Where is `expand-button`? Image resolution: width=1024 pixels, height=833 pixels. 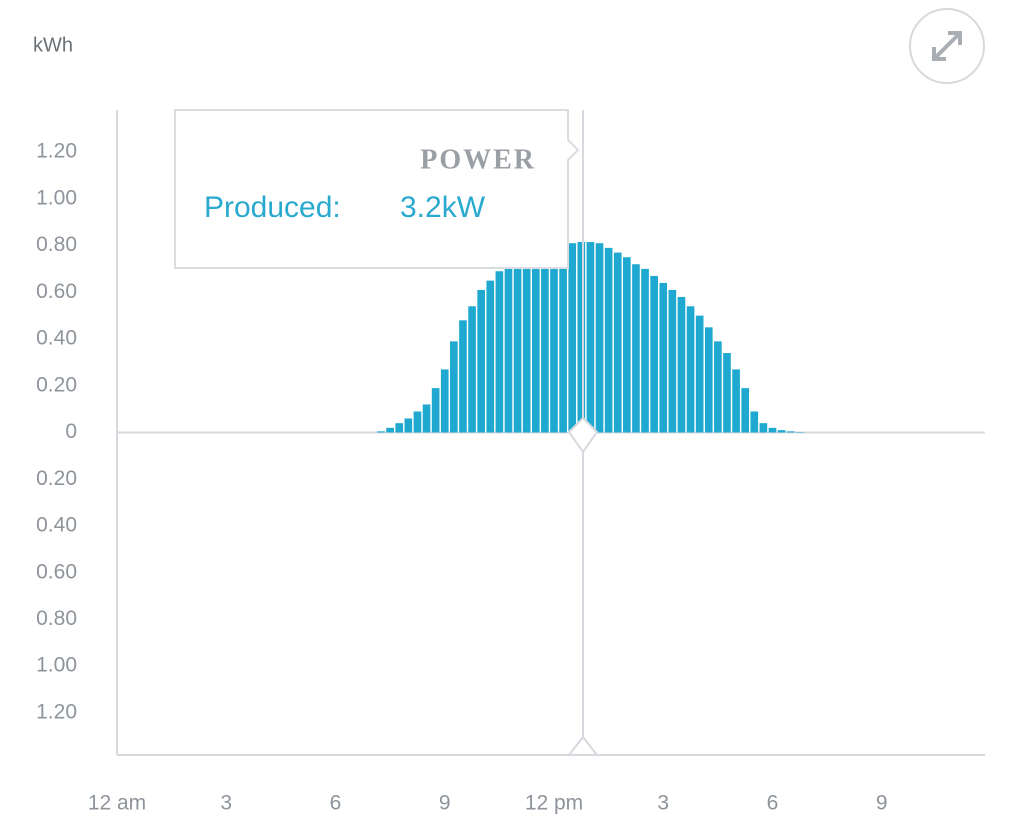
expand-button is located at coordinates (947, 46).